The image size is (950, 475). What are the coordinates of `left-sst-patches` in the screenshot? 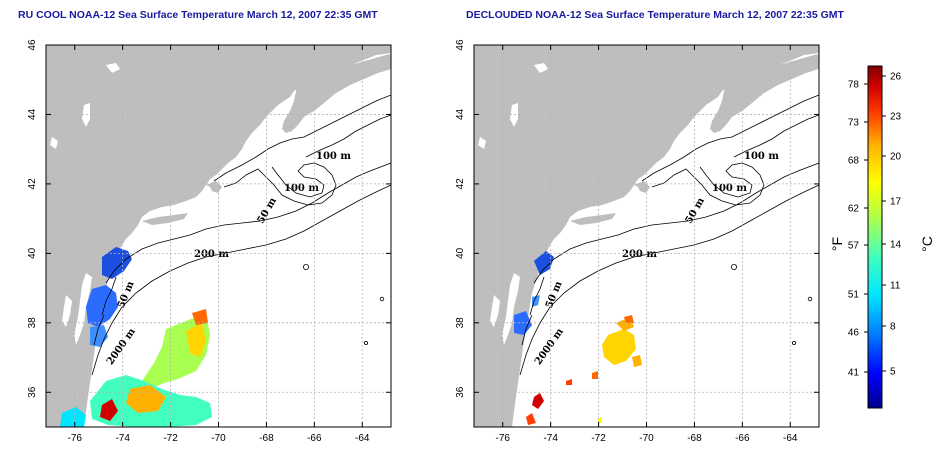 It's located at (136, 337).